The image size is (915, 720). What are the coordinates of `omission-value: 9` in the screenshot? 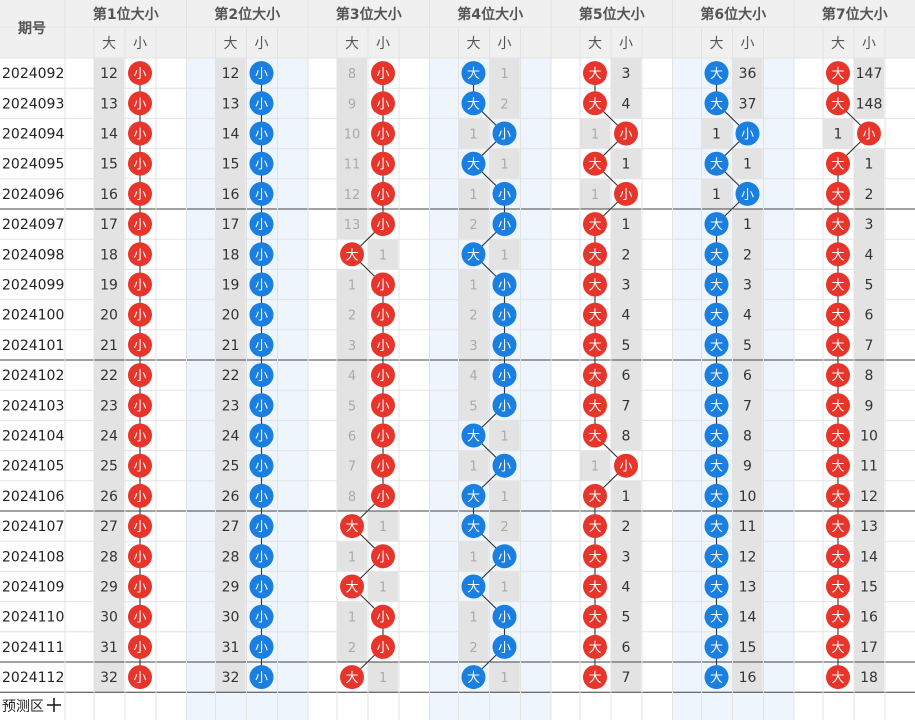 It's located at (869, 406).